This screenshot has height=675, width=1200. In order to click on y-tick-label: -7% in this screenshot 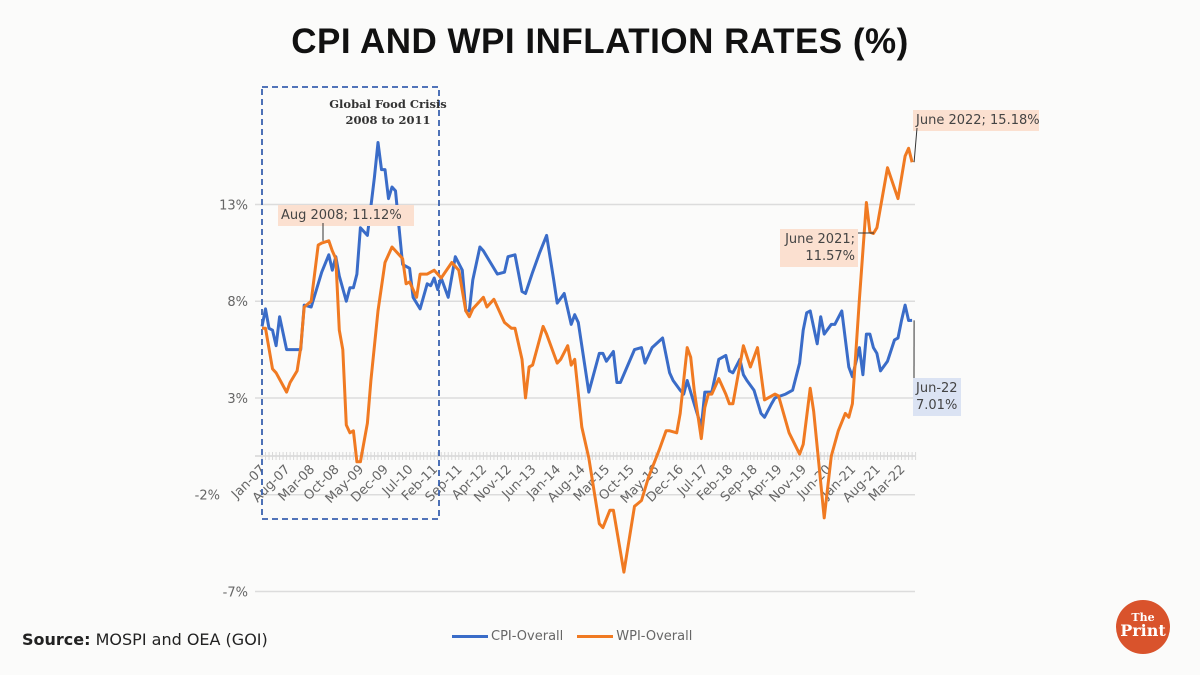, I will do `click(235, 592)`.